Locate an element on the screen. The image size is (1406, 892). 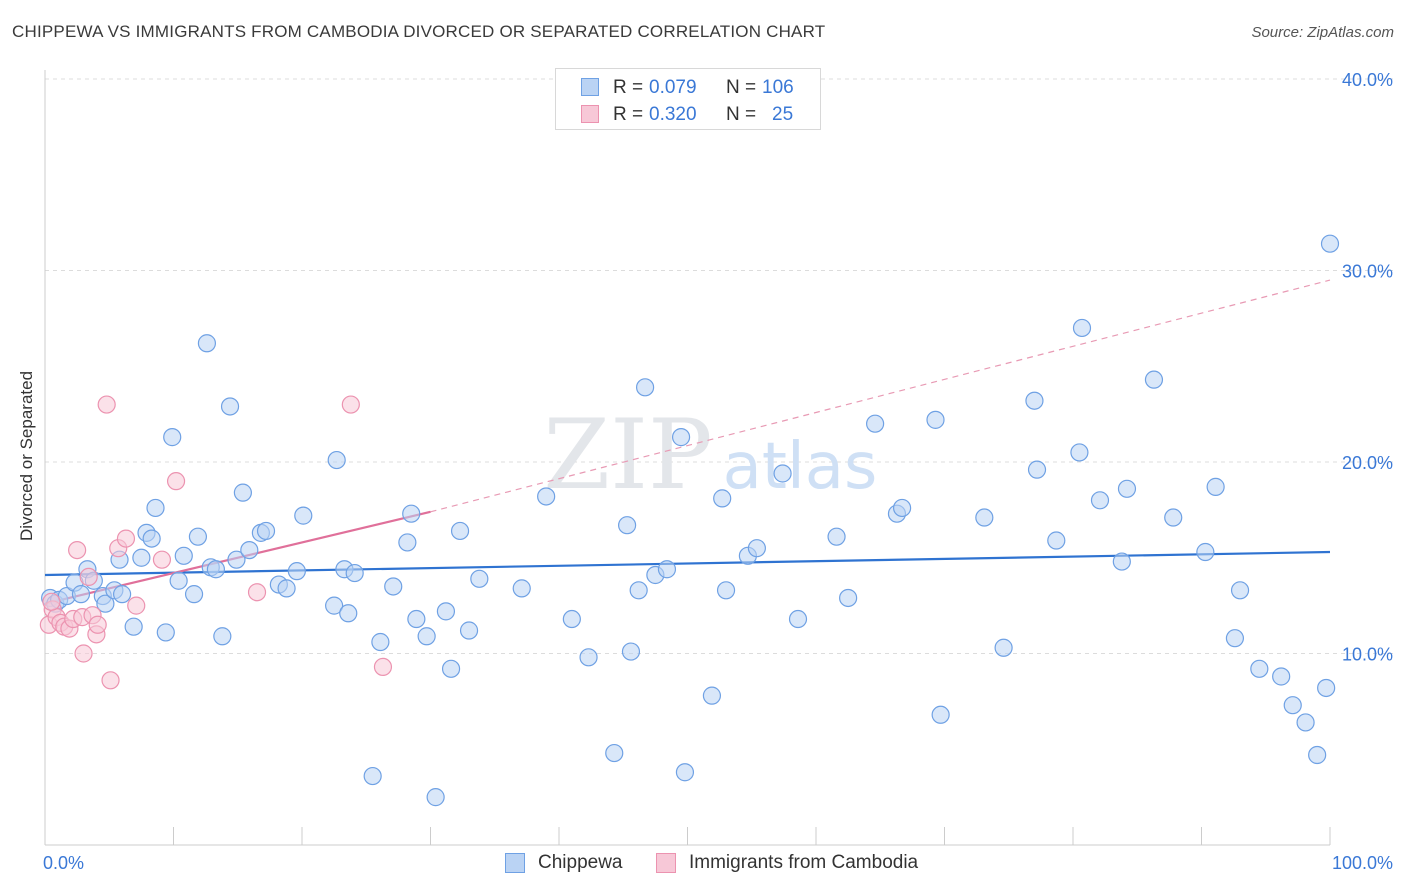
y-tick-label: 30.0% is located at coordinates (1367, 272).